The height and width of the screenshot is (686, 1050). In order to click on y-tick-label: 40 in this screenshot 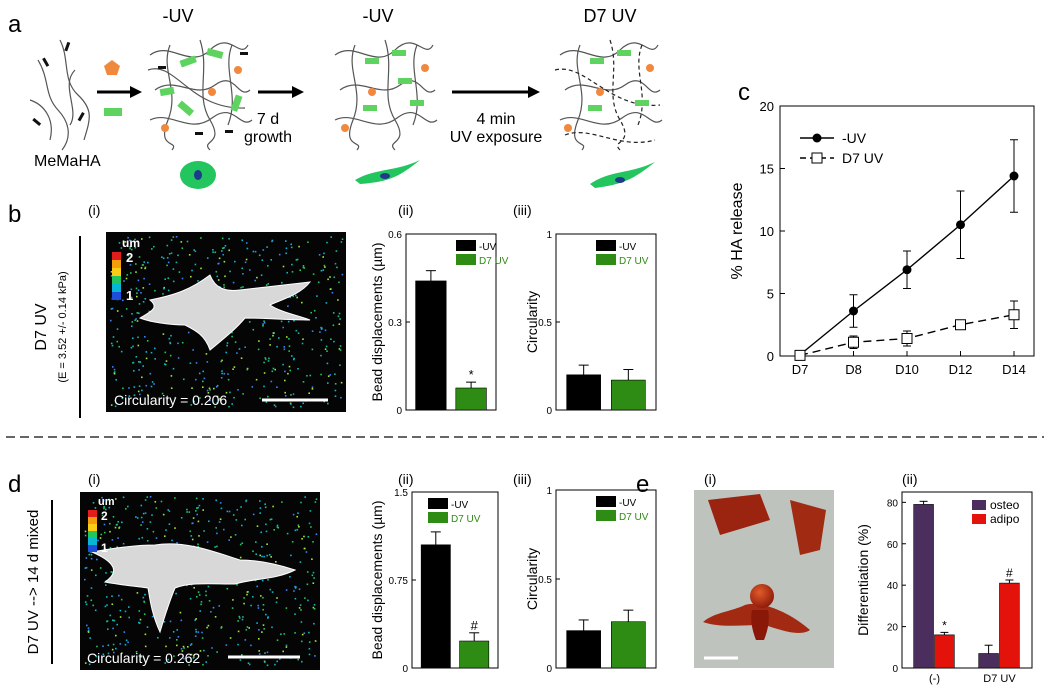, I will do `click(893, 586)`.